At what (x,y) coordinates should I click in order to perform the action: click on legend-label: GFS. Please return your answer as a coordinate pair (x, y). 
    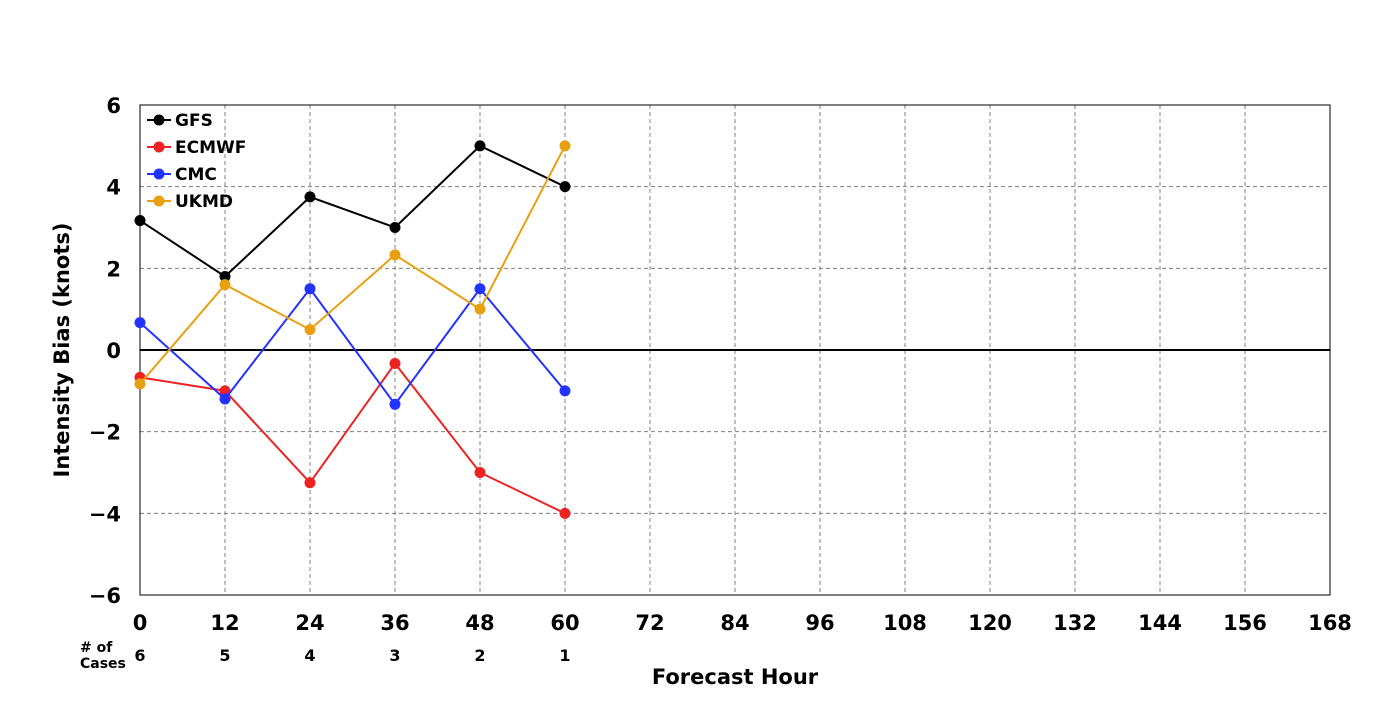
    Looking at the image, I should click on (194, 121).